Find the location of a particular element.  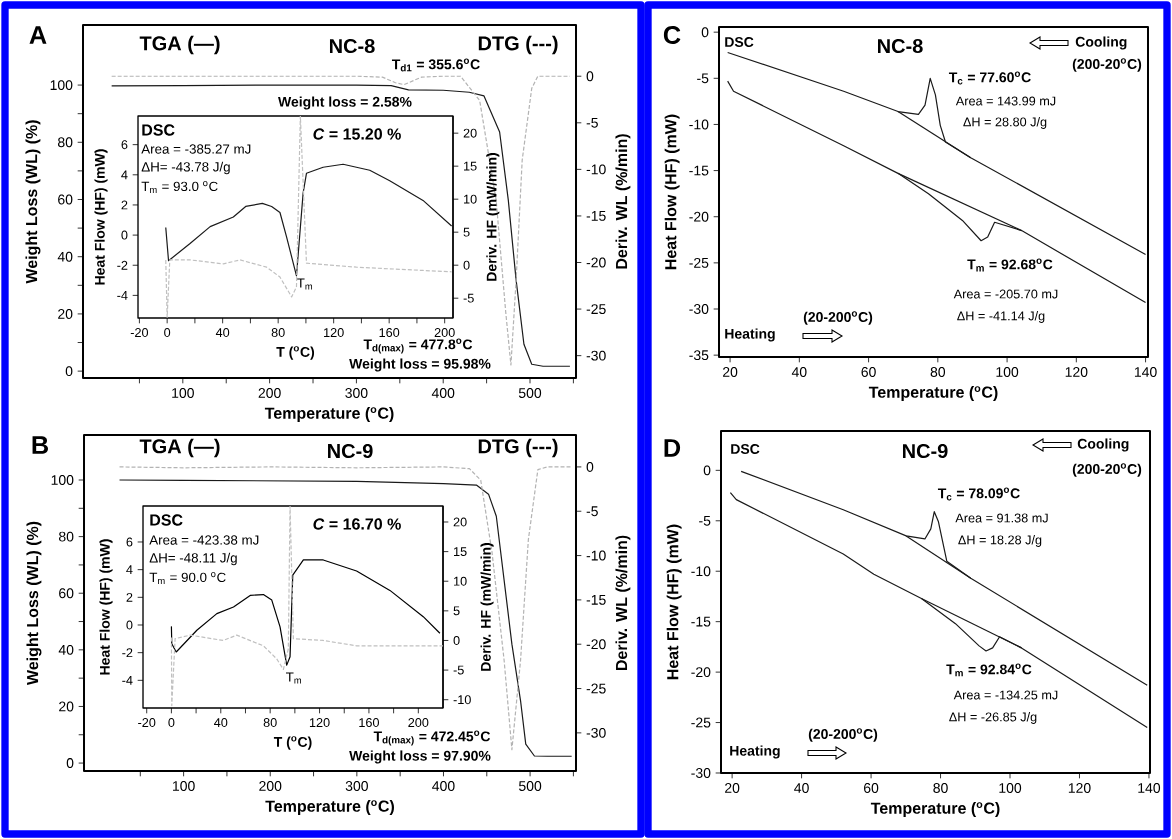

y2-tick-label: -25 is located at coordinates (596, 309).